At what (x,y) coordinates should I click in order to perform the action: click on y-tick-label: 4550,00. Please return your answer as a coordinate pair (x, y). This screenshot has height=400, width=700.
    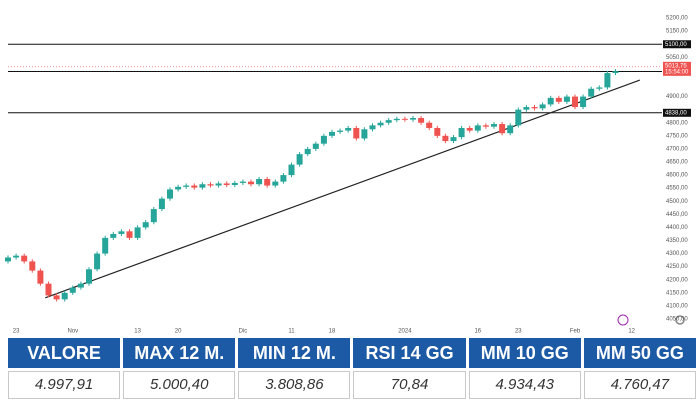
    Looking at the image, I should click on (677, 189).